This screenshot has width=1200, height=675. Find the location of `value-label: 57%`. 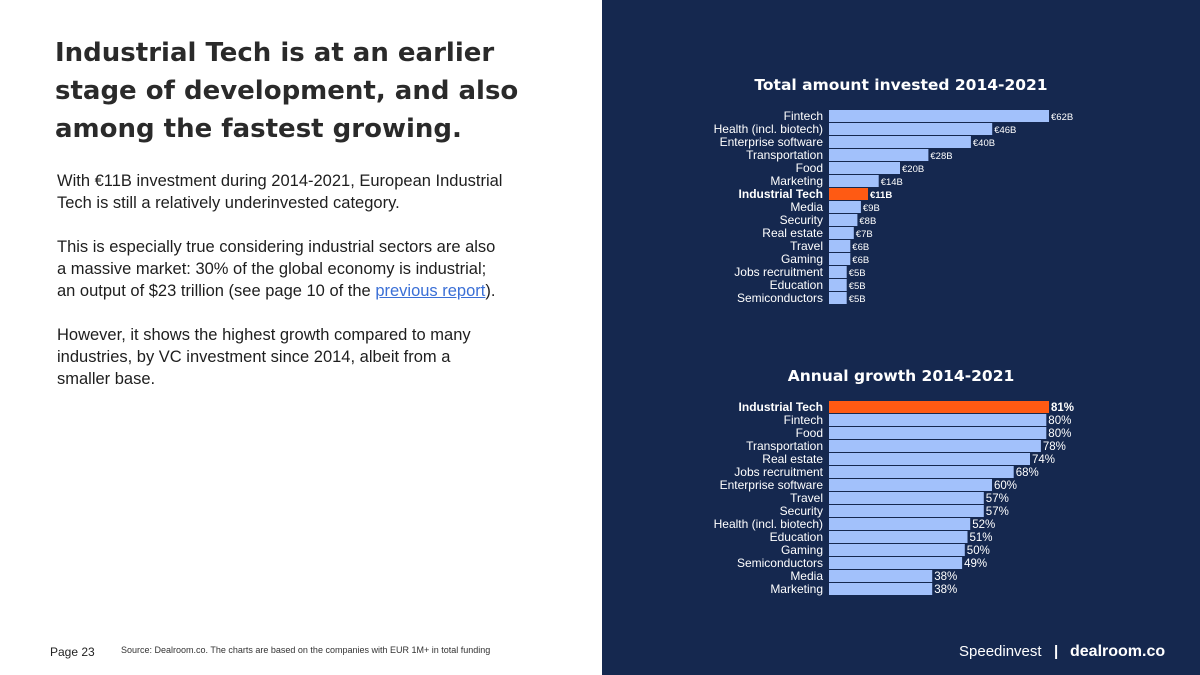

value-label: 57% is located at coordinates (997, 499).